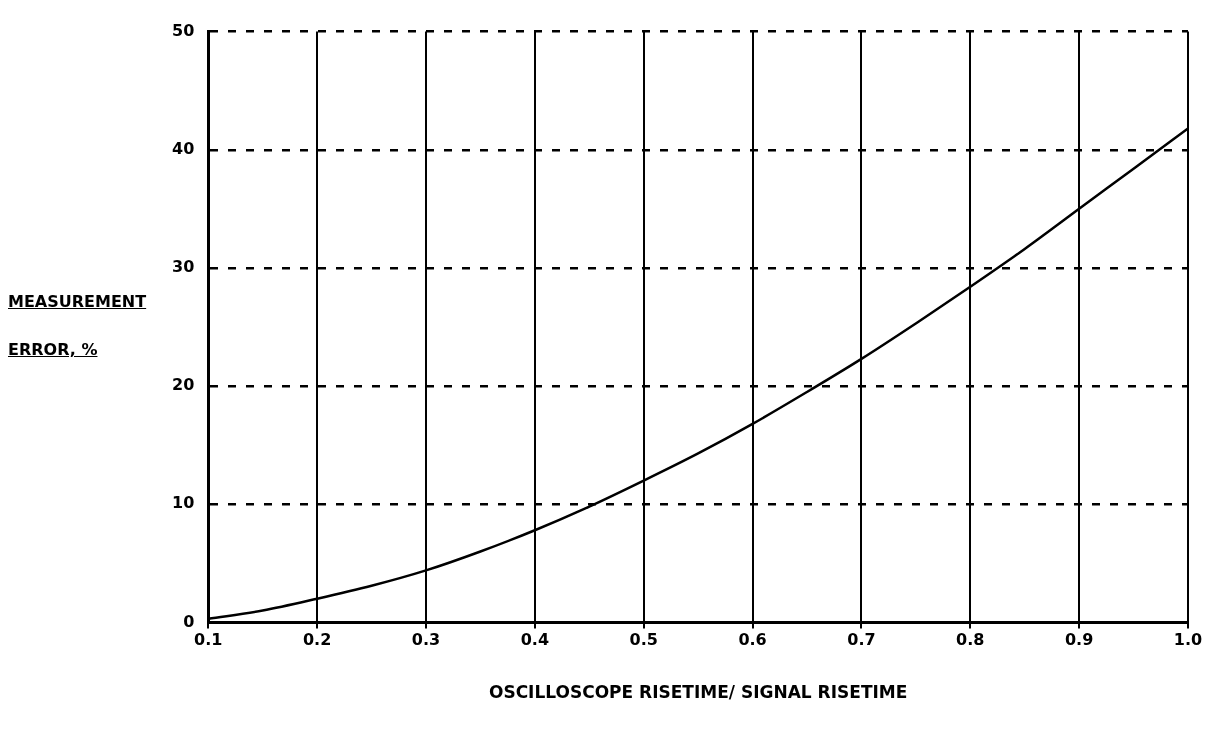 This screenshot has height=735, width=1230. What do you see at coordinates (183, 385) in the screenshot?
I see `y-tick-label: 20` at bounding box center [183, 385].